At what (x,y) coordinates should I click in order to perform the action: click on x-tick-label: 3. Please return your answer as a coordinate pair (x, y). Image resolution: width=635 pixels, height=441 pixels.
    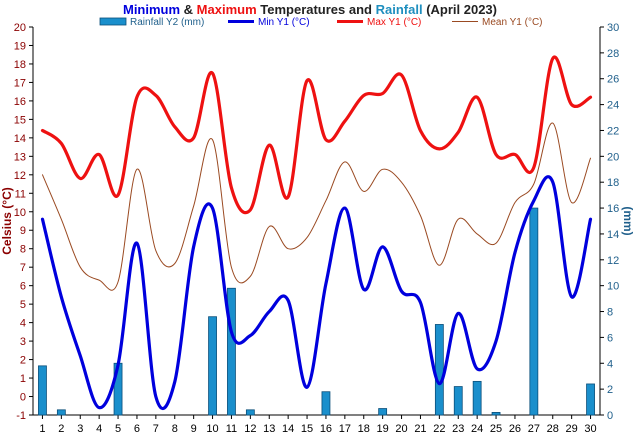
    Looking at the image, I should click on (80, 429).